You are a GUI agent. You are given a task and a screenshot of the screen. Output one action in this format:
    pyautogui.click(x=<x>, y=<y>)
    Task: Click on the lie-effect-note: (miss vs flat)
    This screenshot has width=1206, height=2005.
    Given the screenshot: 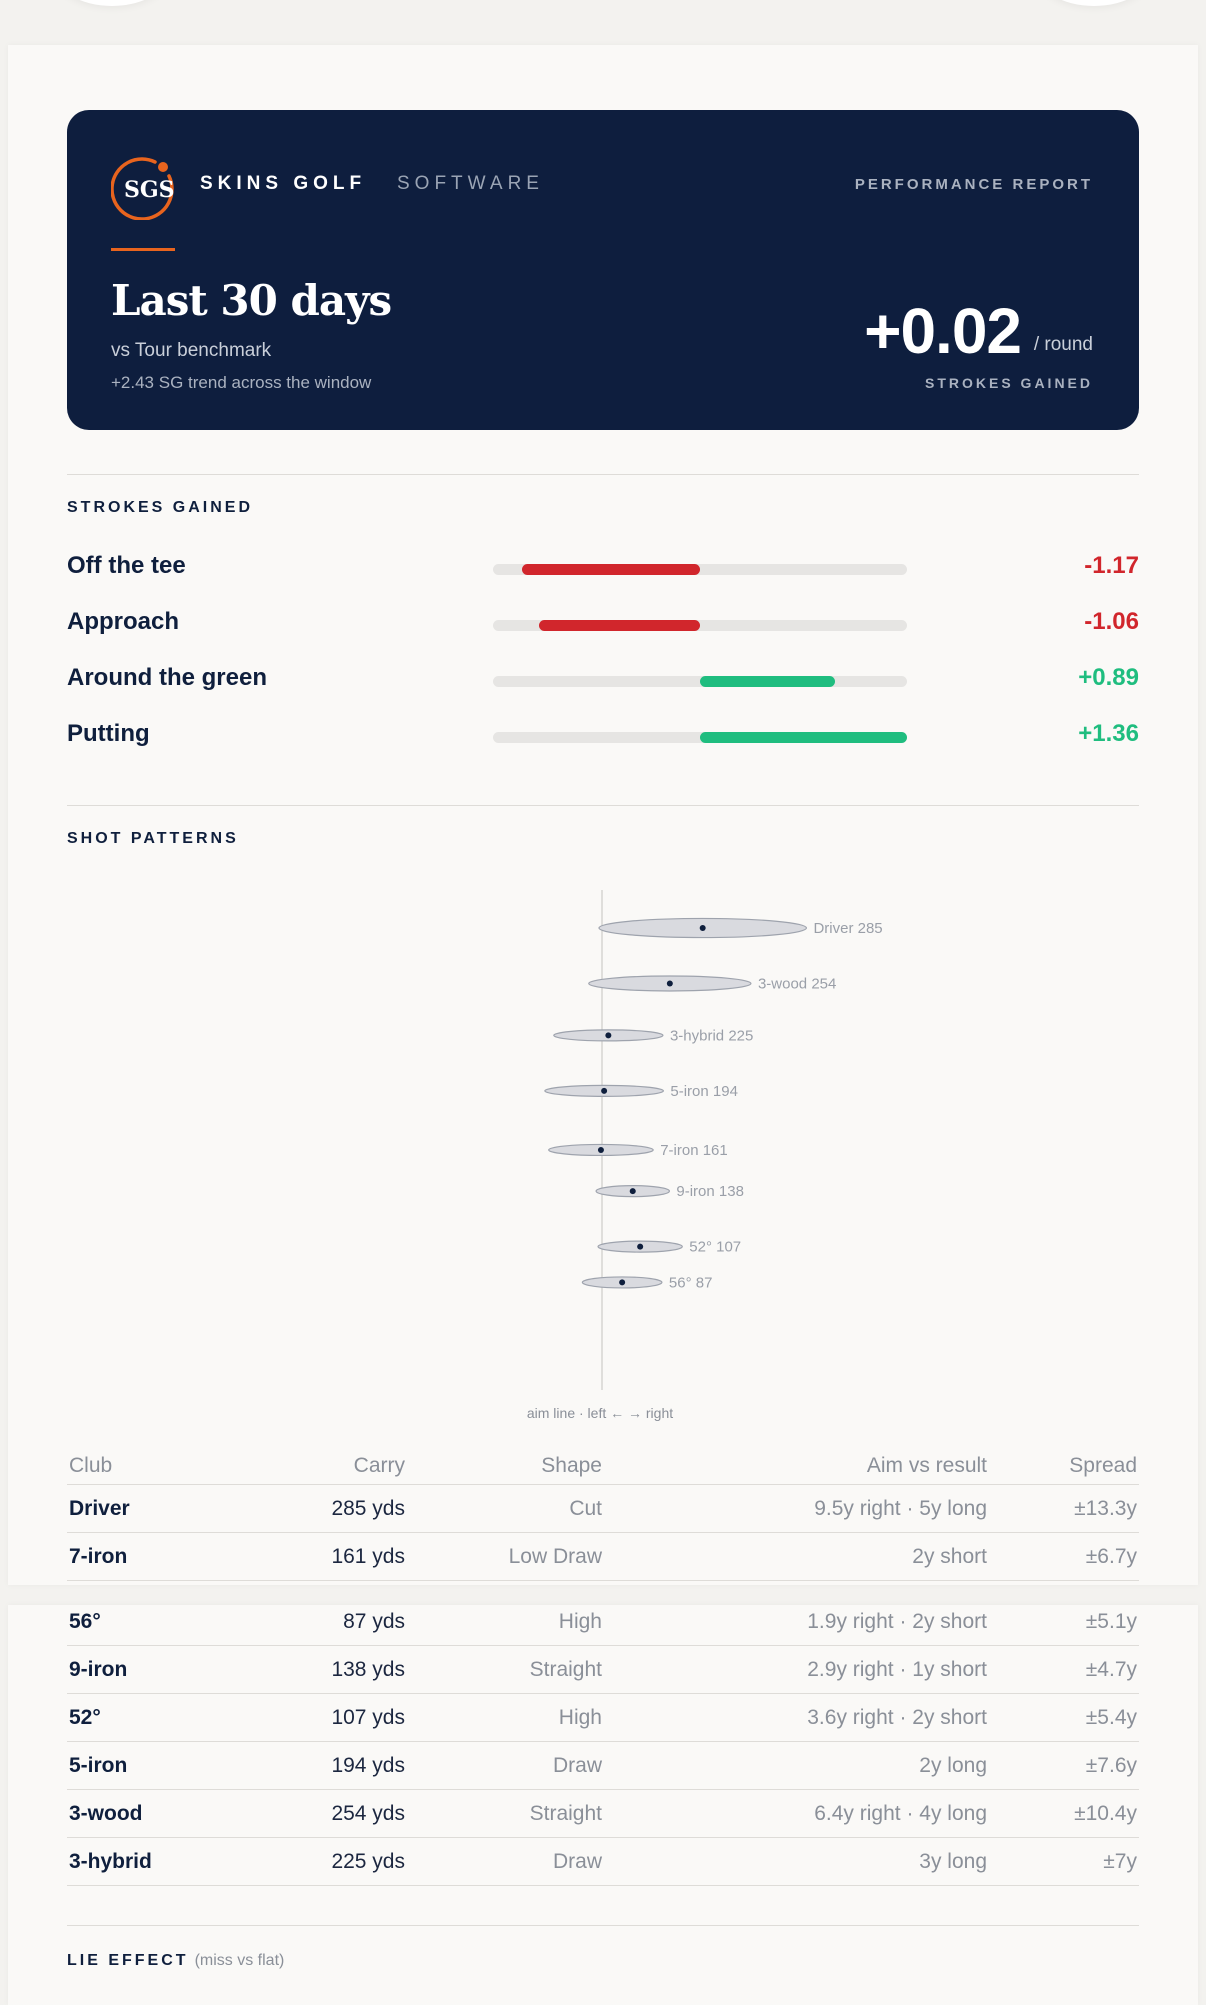 What is the action you would take?
    pyautogui.click(x=239, y=1960)
    